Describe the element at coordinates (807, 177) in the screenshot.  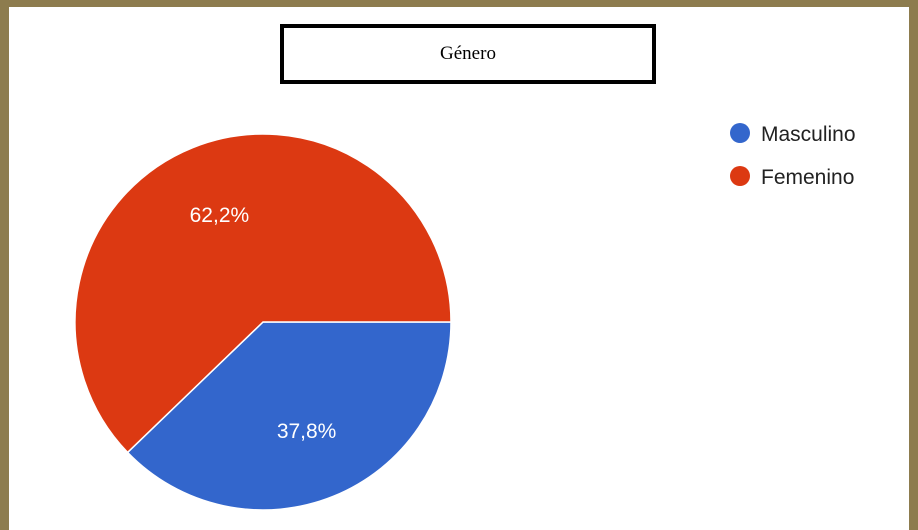
I see `legend-label-femenino: Femenino` at that location.